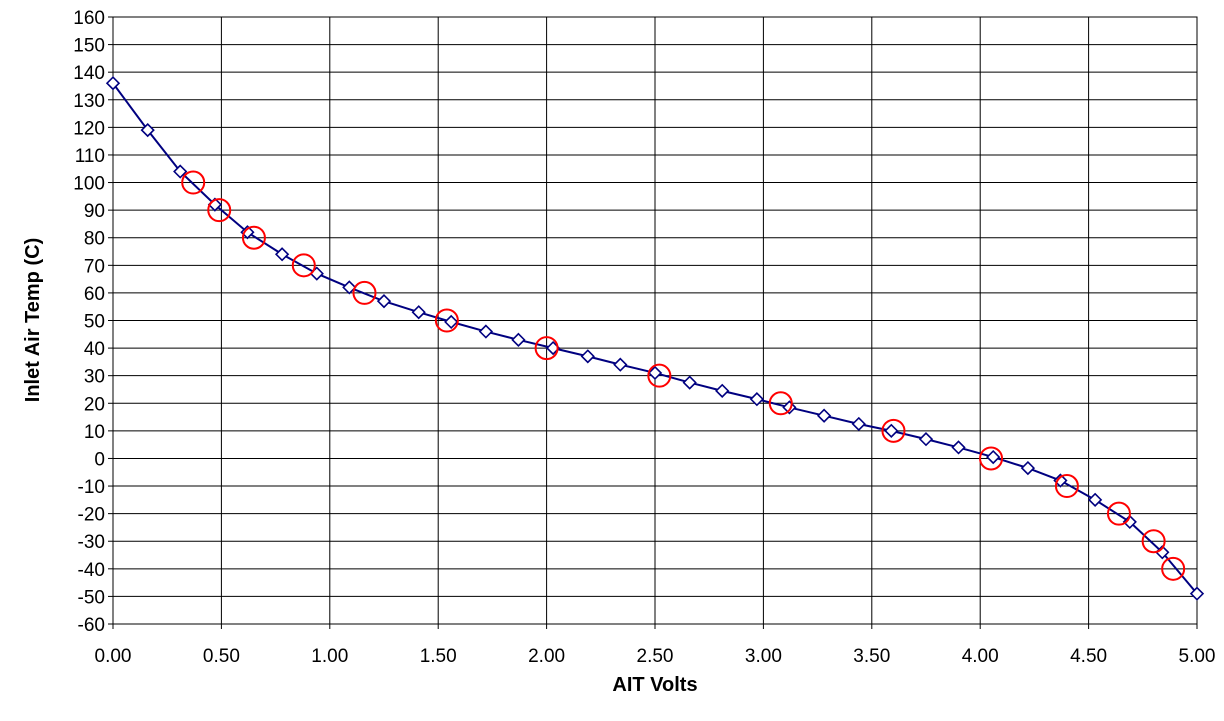 This screenshot has width=1224, height=721. What do you see at coordinates (654, 685) in the screenshot?
I see `x-axis-title: AIT Volts` at bounding box center [654, 685].